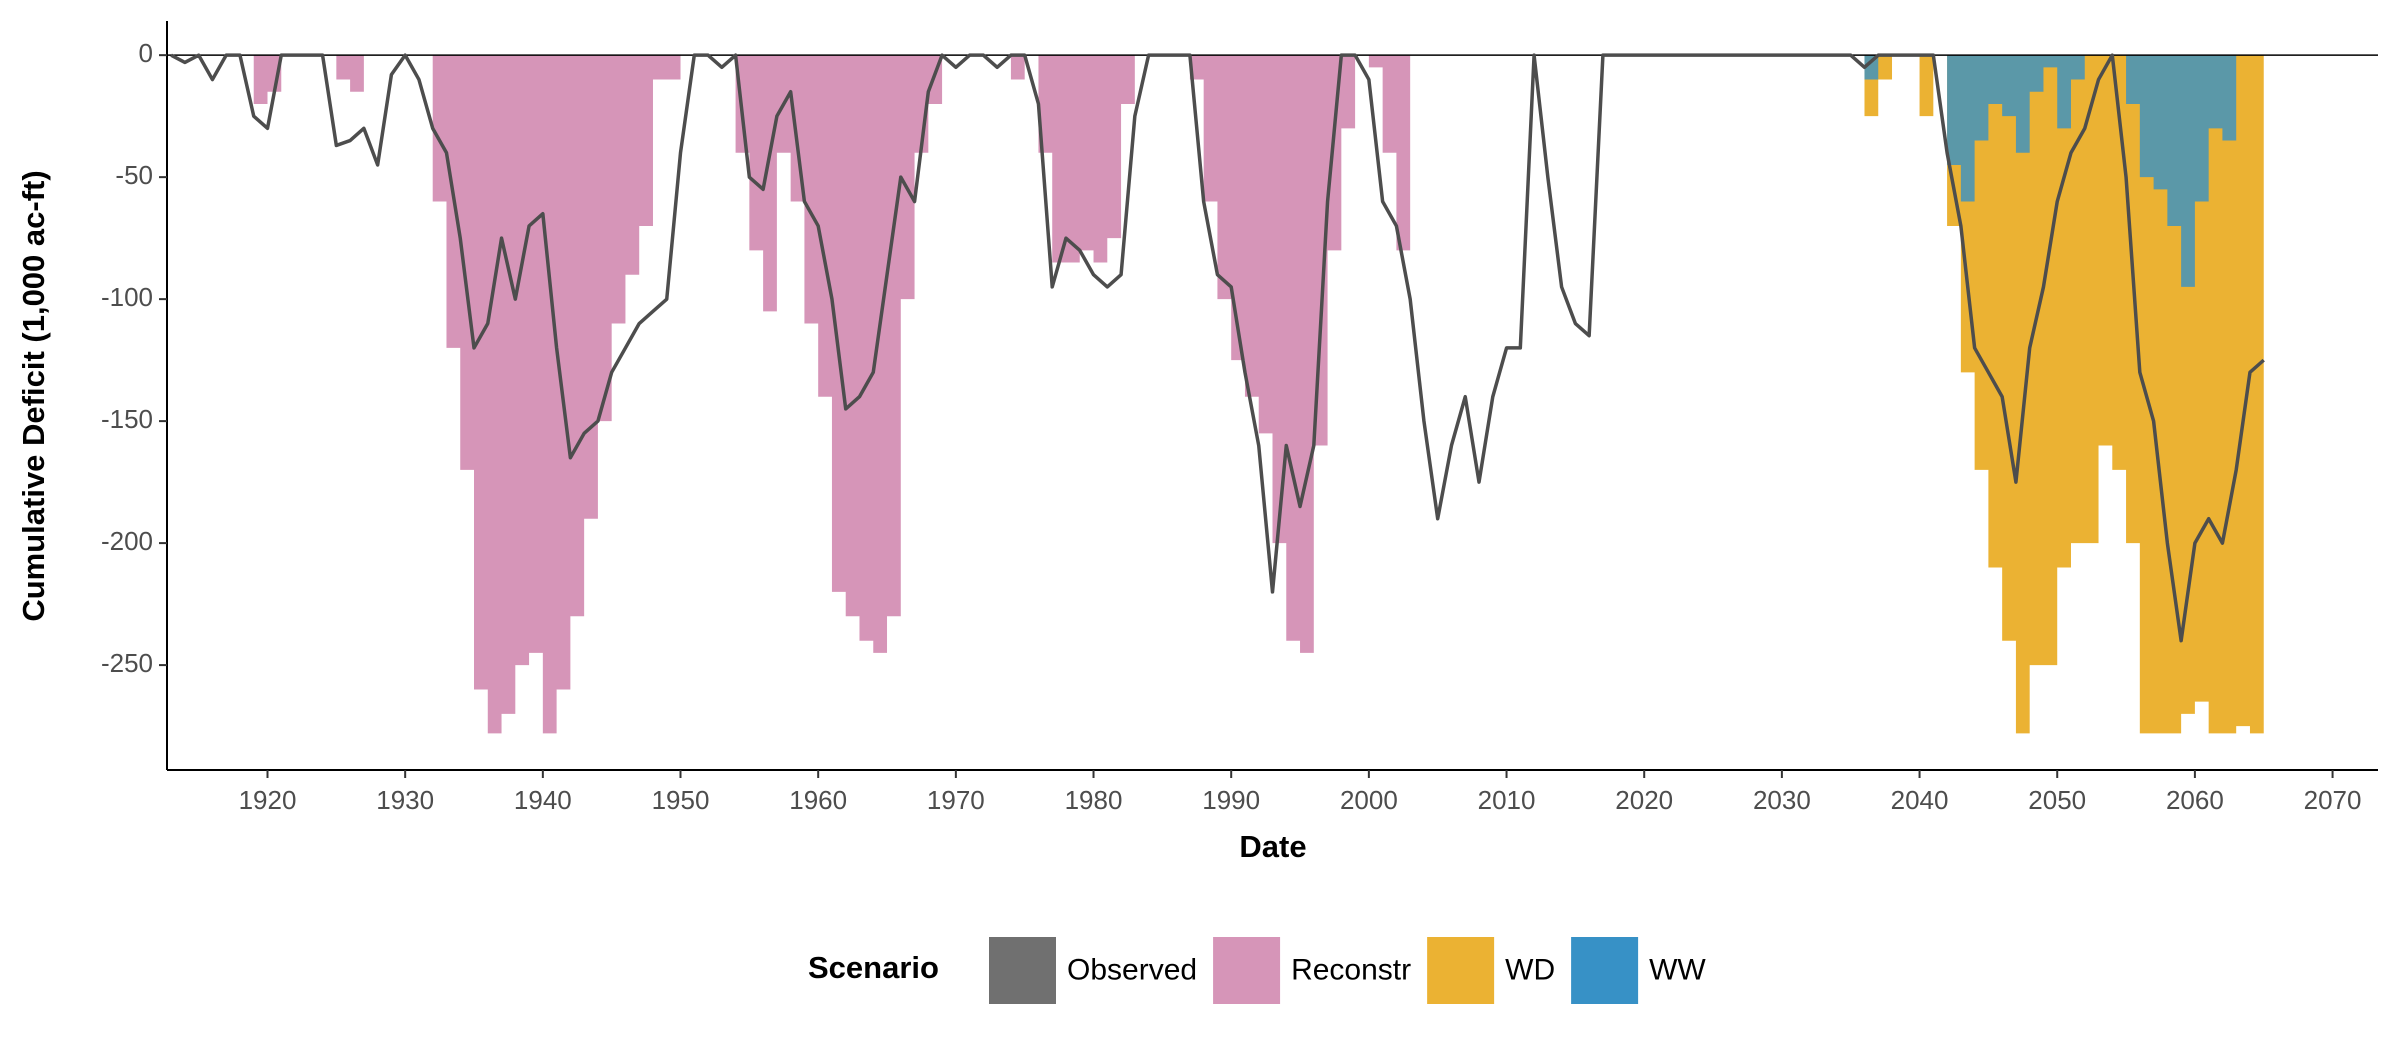 This screenshot has height=1055, width=2400. Describe the element at coordinates (405, 800) in the screenshot. I see `x-tick-label: 1930` at that location.